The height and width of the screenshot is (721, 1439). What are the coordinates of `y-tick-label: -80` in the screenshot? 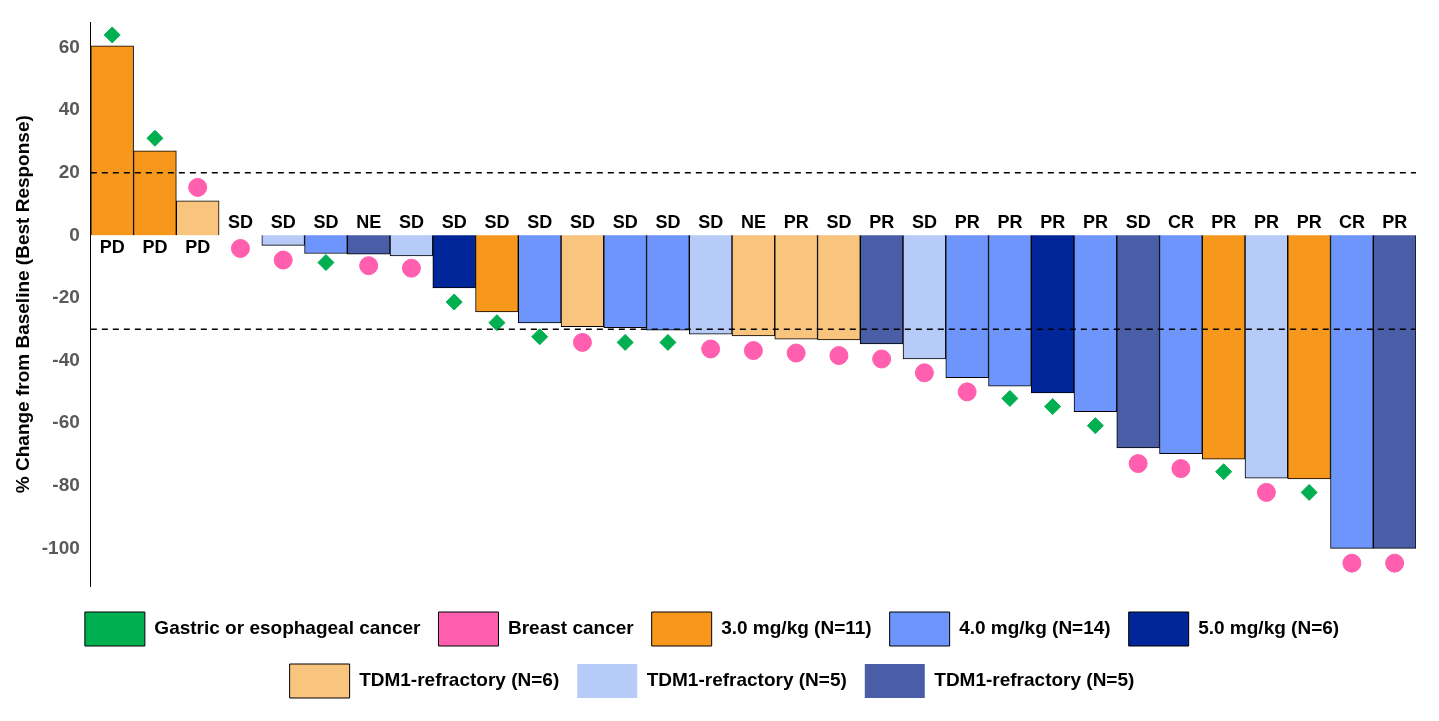 It's located at (66, 485).